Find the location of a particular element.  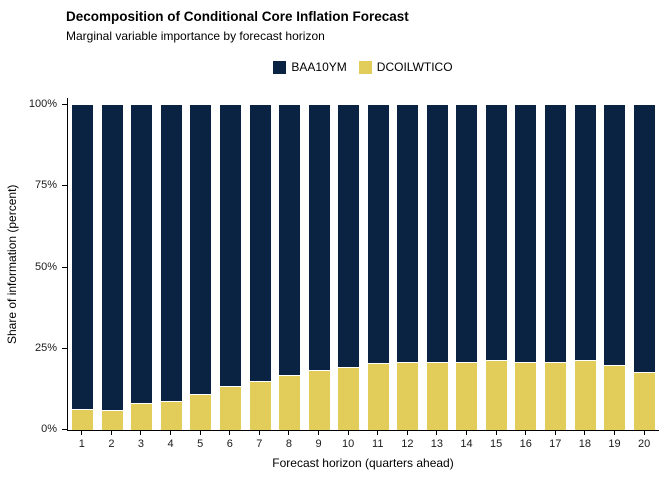

bar-group-h20 is located at coordinates (644, 267).